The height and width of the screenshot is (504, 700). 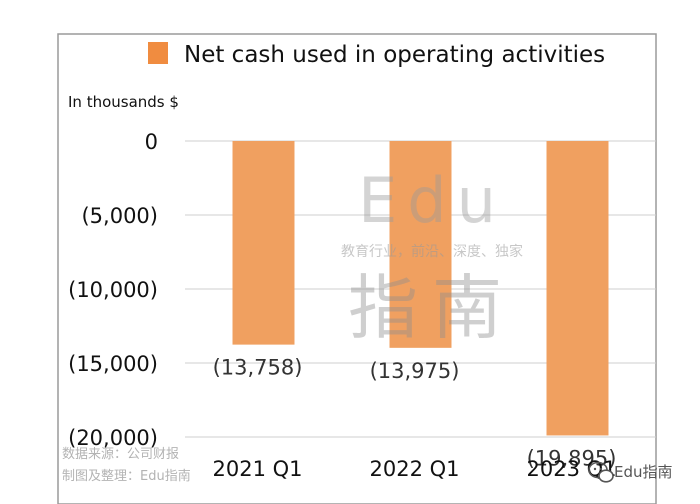 I want to click on x-tick-labels: 2021 Q1 2022 Q1 2023 Q1, so click(x=414, y=469).